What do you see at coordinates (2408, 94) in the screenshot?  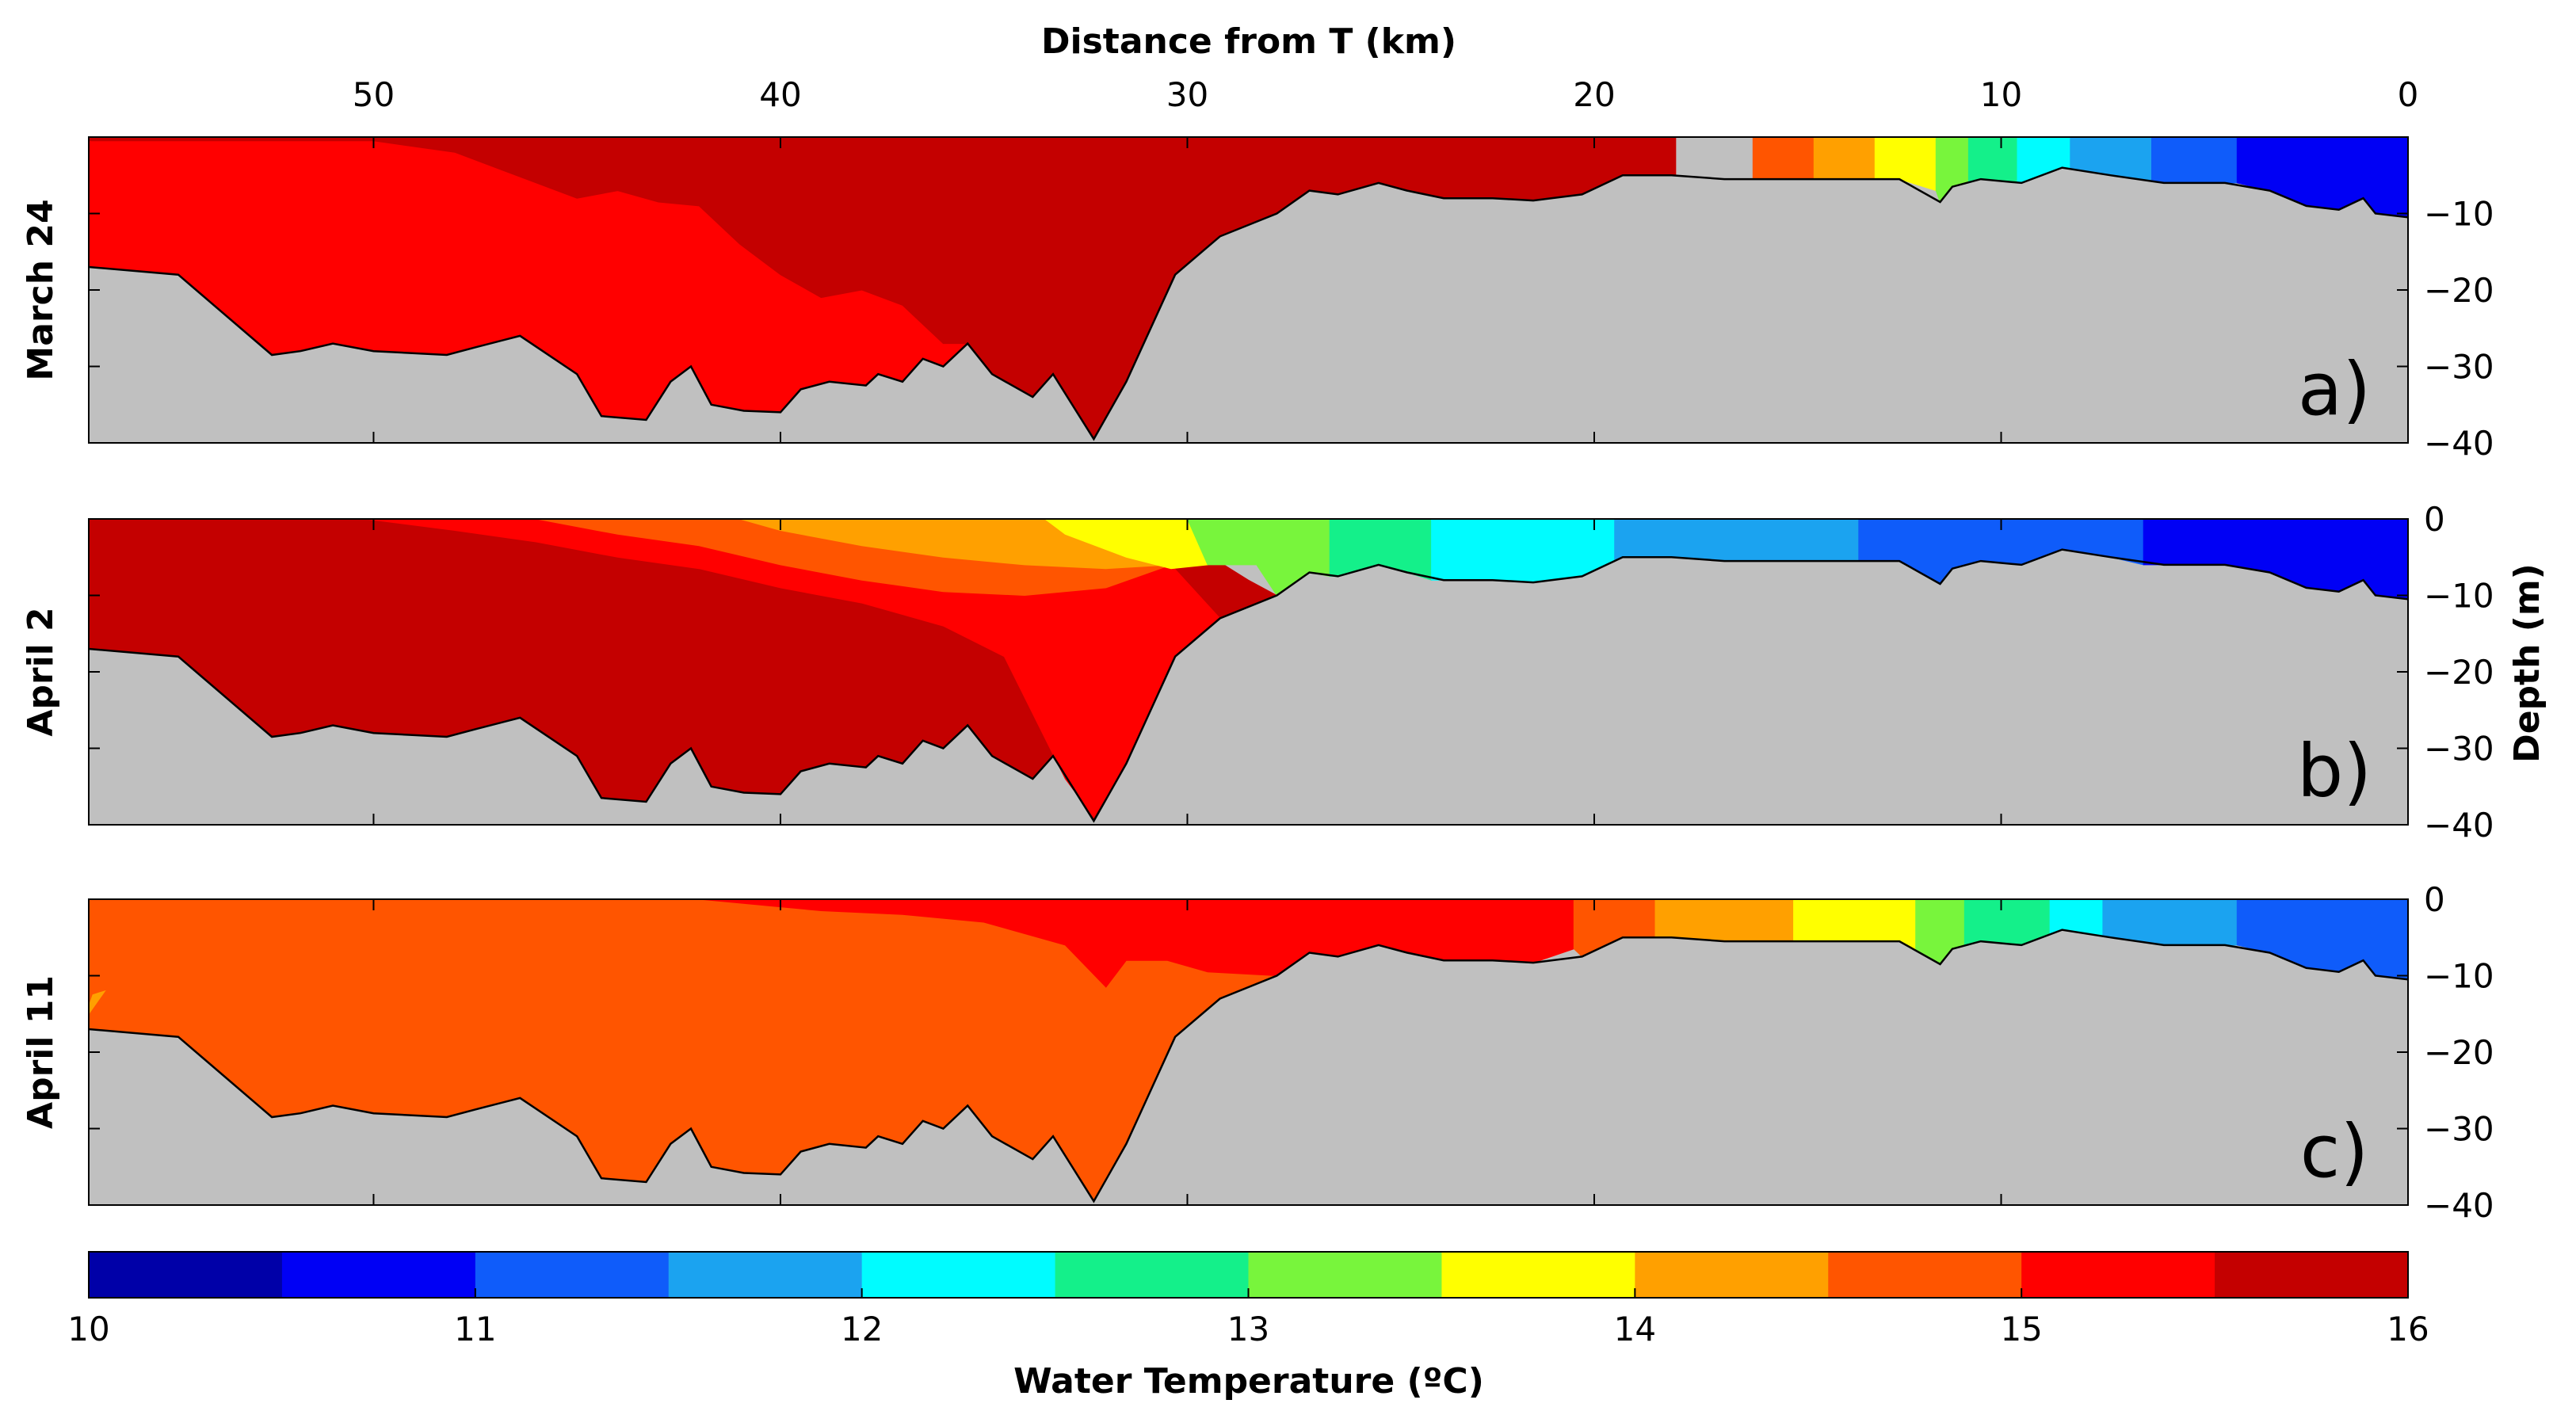 I see `x-tick-label: 0` at bounding box center [2408, 94].